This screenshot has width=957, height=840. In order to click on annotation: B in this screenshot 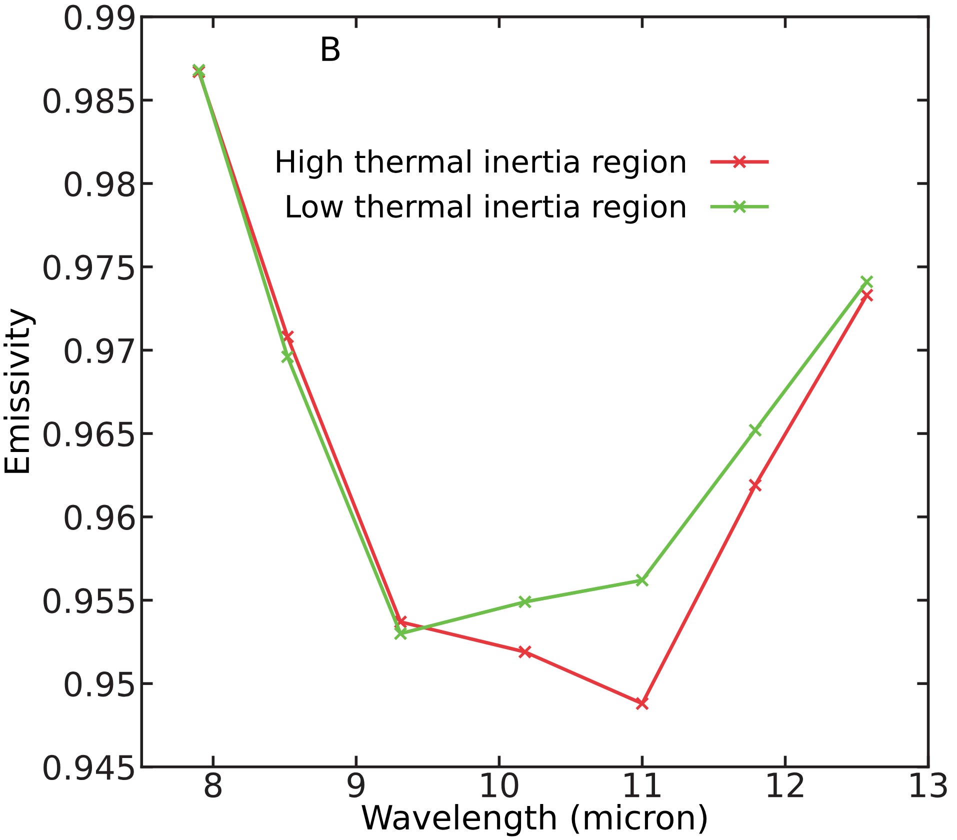, I will do `click(331, 48)`.